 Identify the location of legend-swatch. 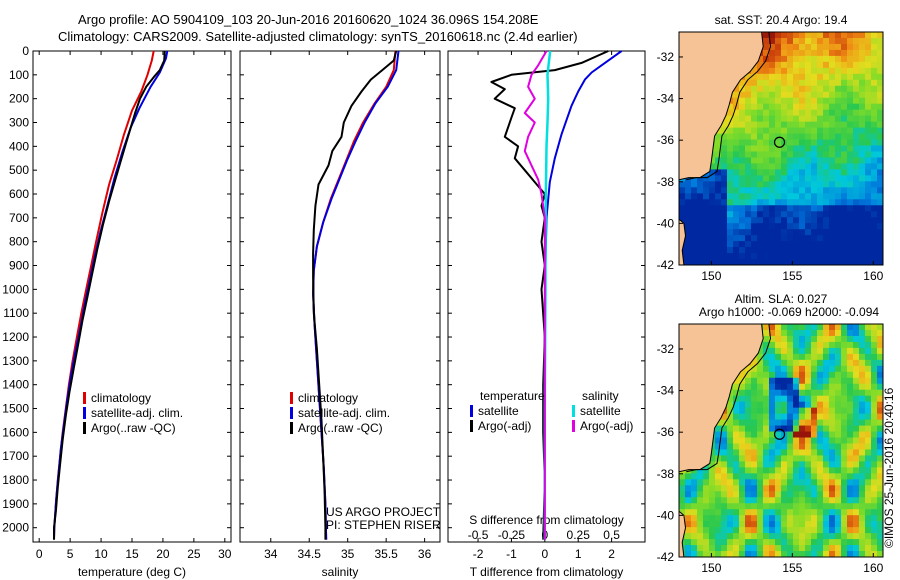
(291, 413).